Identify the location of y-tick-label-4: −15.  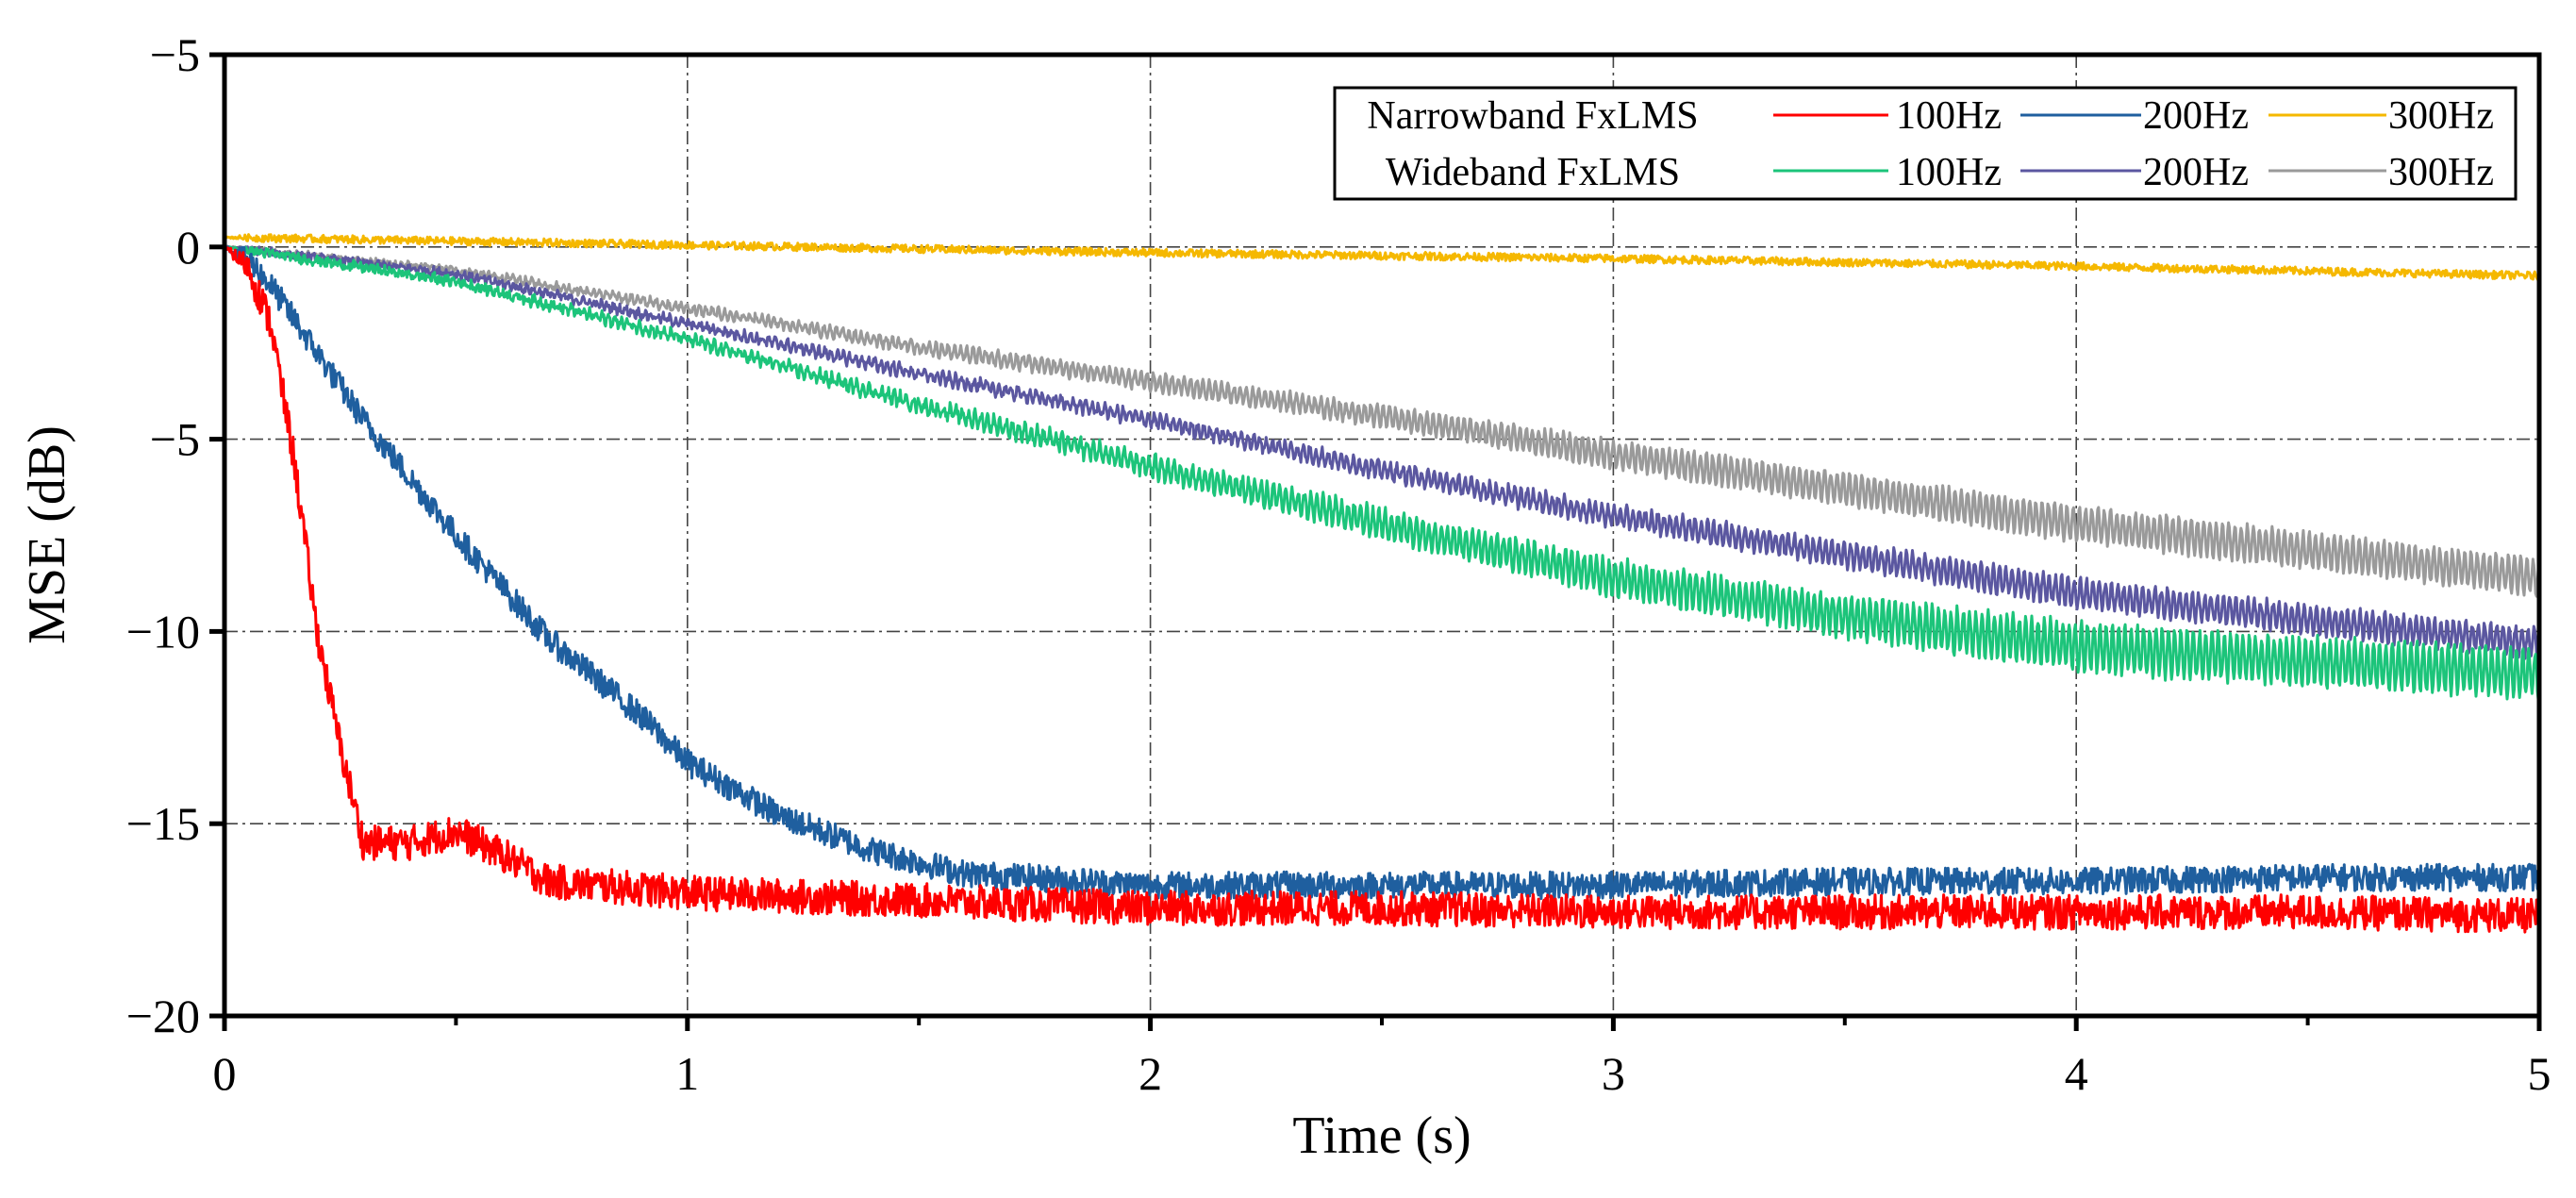
(163, 823).